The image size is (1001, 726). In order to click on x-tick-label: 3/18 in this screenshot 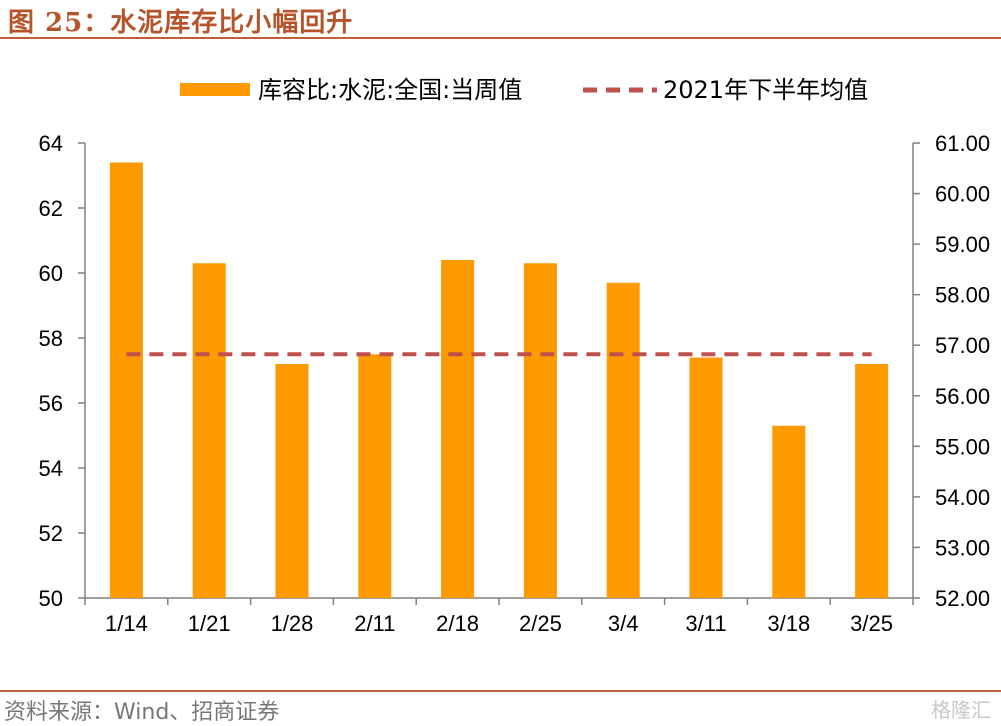, I will do `click(788, 623)`.